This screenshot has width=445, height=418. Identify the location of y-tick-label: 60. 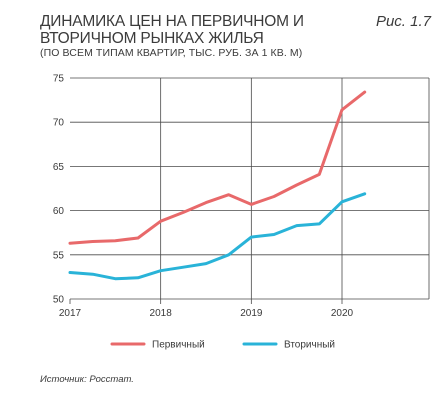
(59, 211).